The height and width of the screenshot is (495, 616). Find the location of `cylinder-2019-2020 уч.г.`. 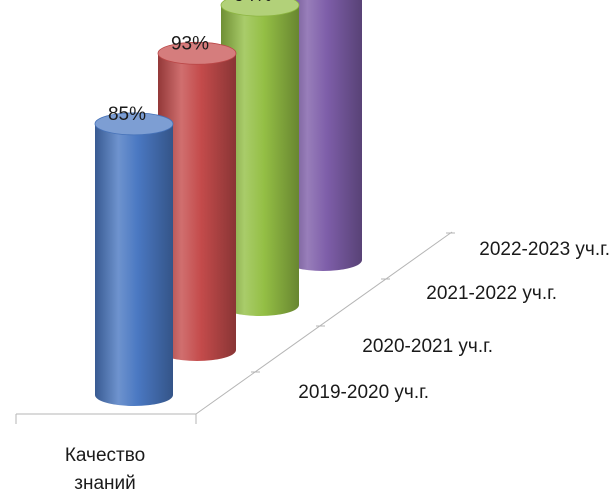

cylinder-2019-2020 уч.г. is located at coordinates (134, 259).